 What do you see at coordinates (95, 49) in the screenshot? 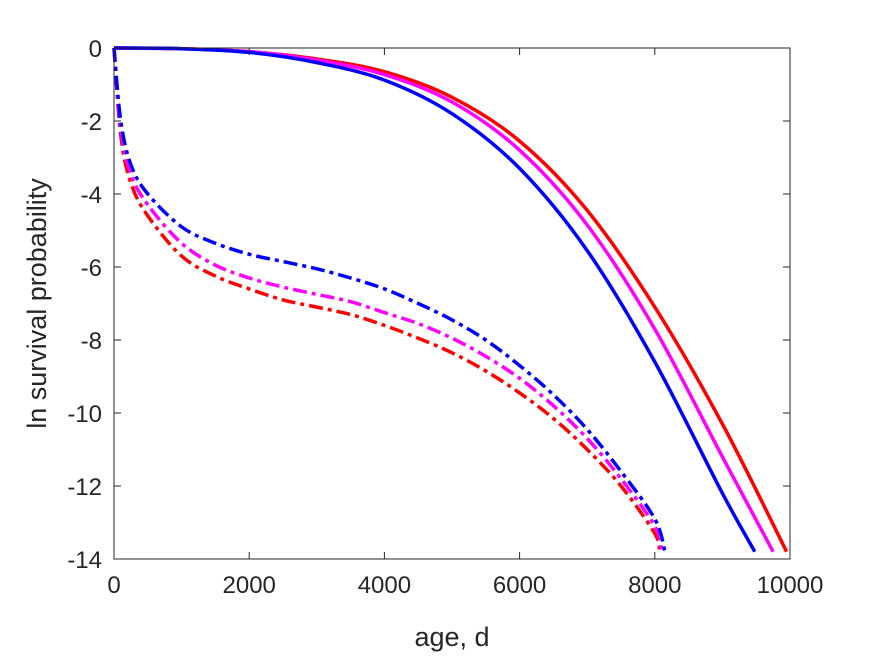
I see `y-tick-label: 0` at bounding box center [95, 49].